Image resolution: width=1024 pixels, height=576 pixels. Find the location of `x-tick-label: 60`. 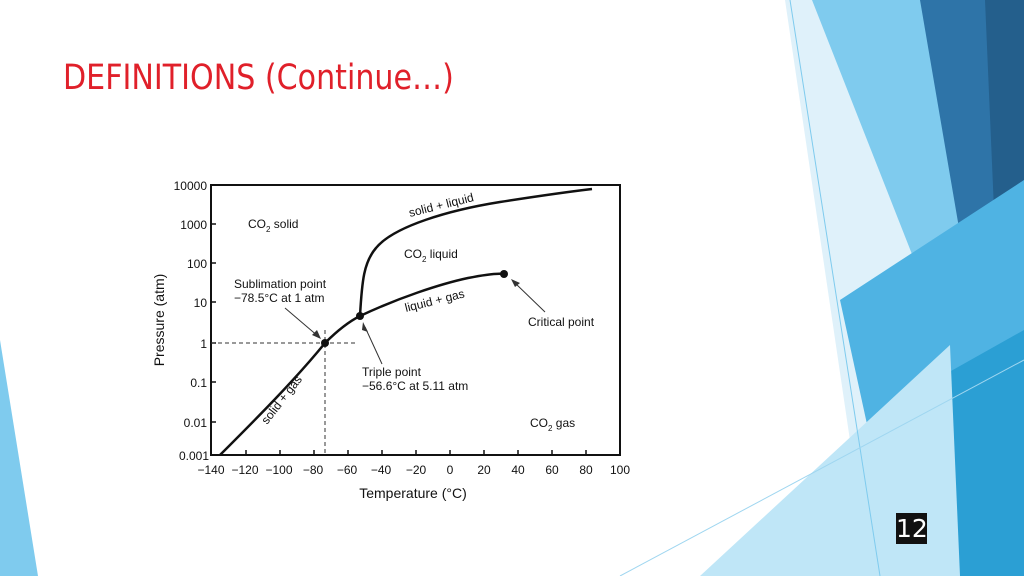

x-tick-label: 60 is located at coordinates (552, 470).